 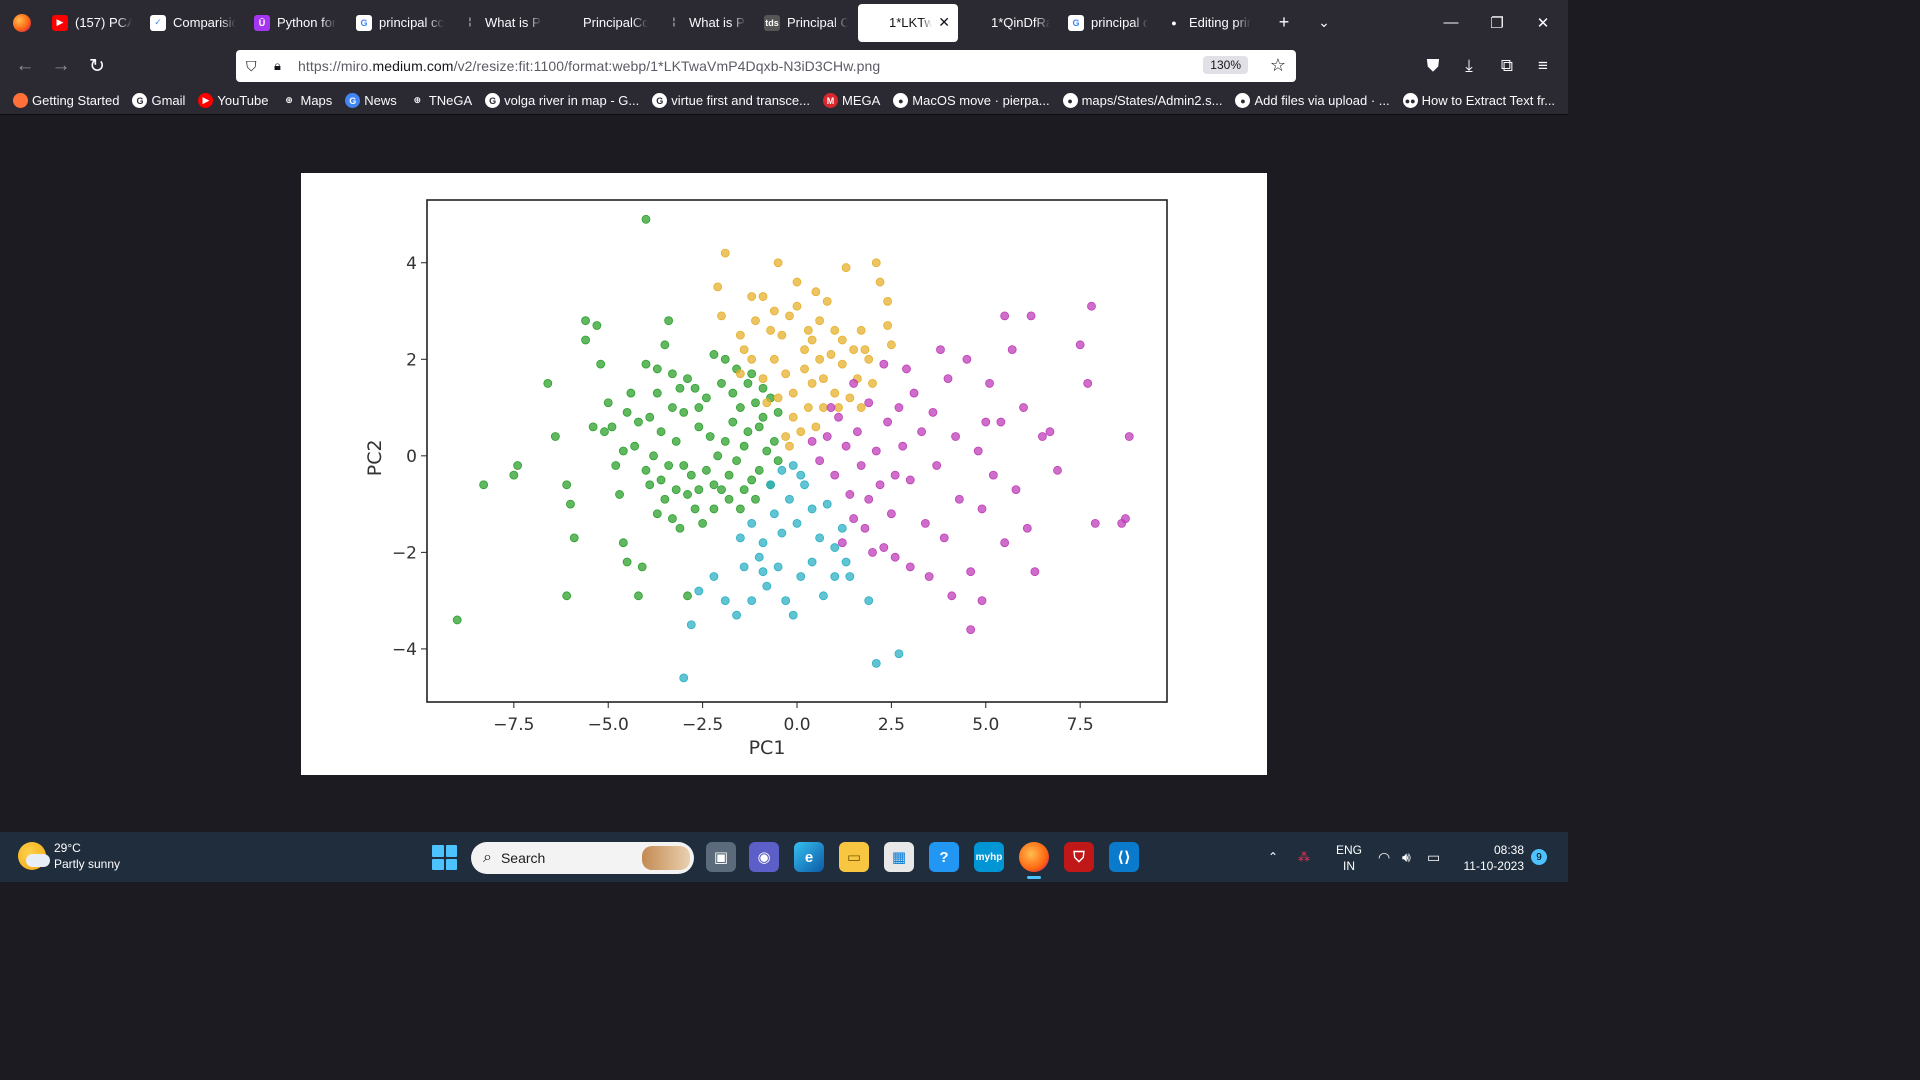 What do you see at coordinates (20, 100) in the screenshot?
I see `firefox-icon` at bounding box center [20, 100].